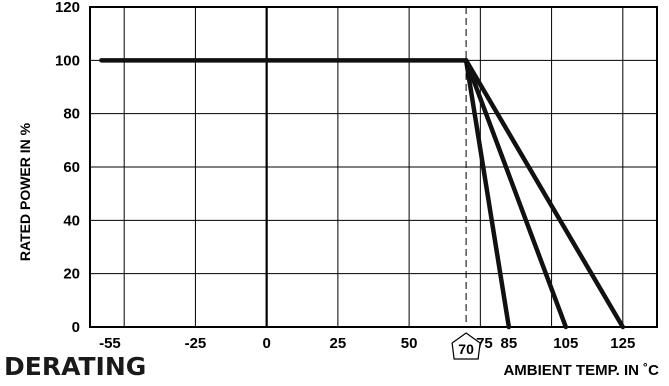 The height and width of the screenshot is (386, 669). What do you see at coordinates (75, 366) in the screenshot?
I see `chart-title: DERATING` at bounding box center [75, 366].